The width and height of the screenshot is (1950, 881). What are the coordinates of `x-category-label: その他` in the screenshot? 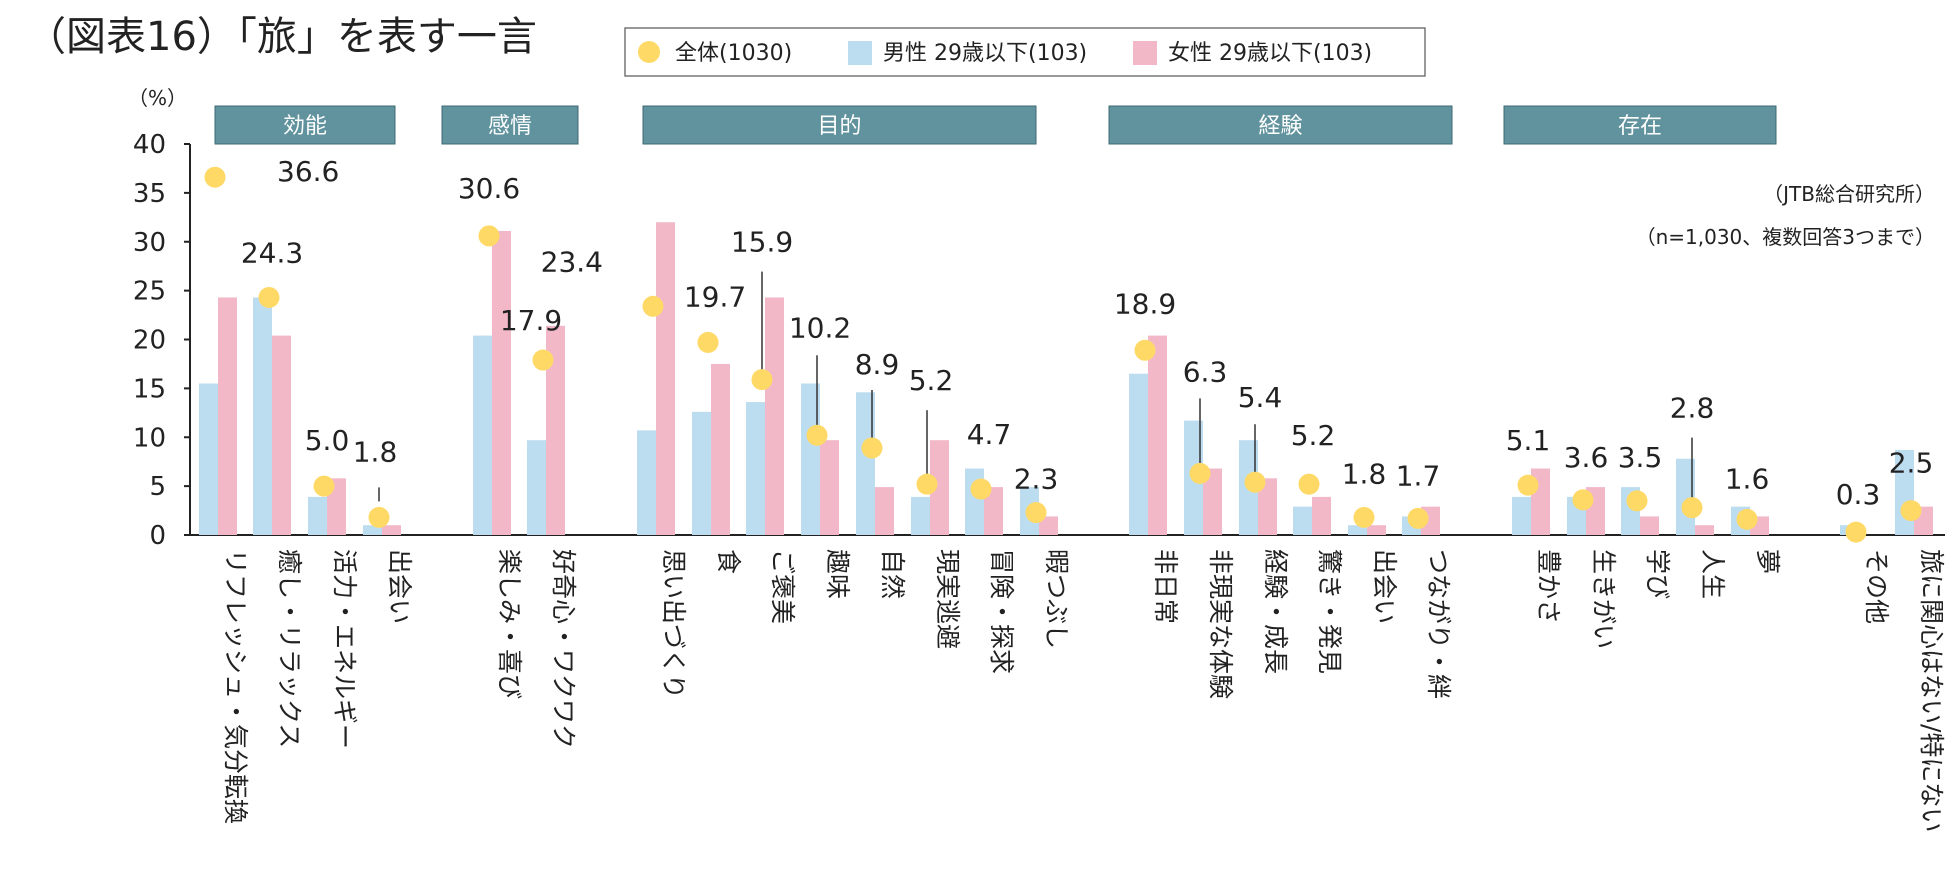 It's located at (1876, 586).